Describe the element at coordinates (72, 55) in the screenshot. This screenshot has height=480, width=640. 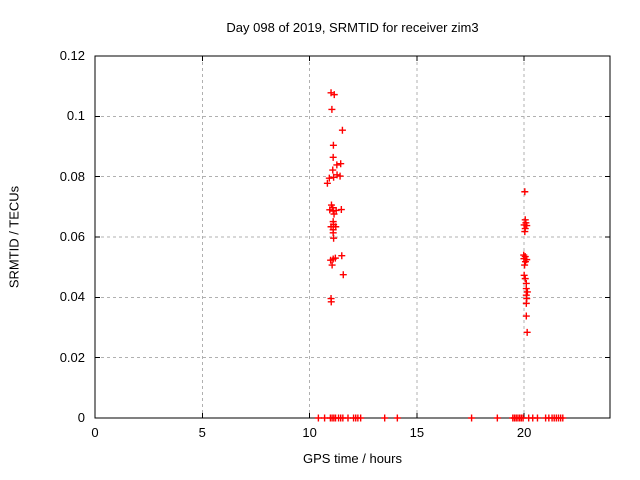
I see `y-tick-label: 0.12` at that location.